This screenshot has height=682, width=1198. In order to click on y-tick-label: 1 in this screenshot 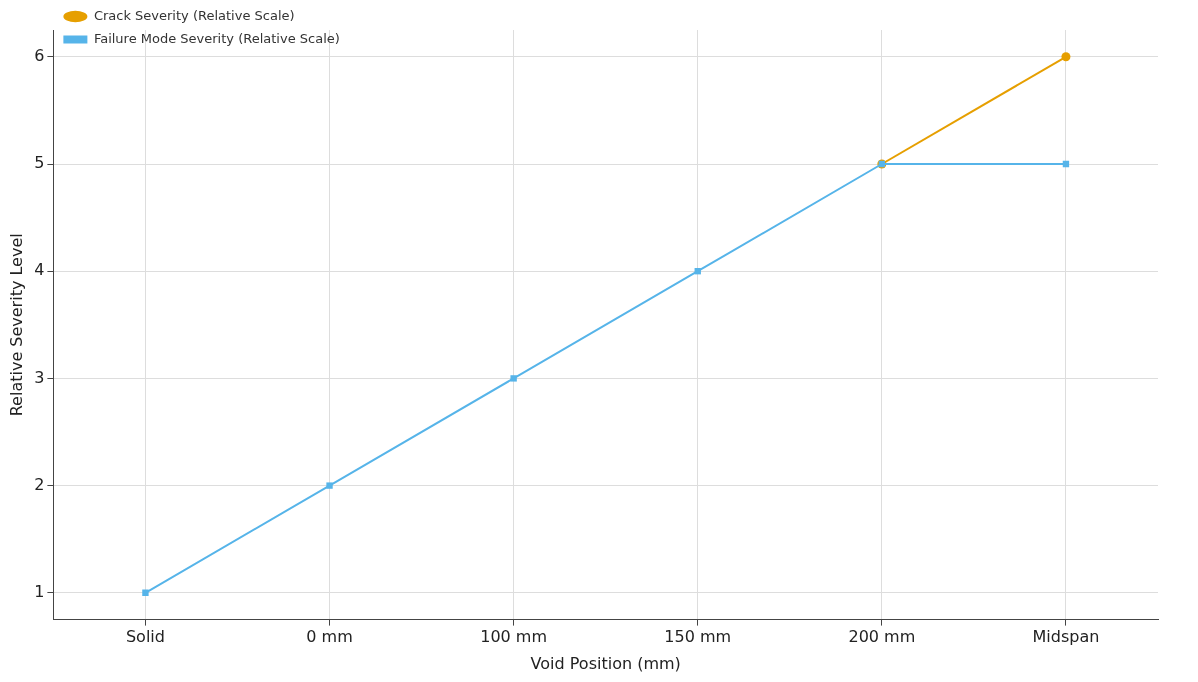, I will do `click(39, 591)`.